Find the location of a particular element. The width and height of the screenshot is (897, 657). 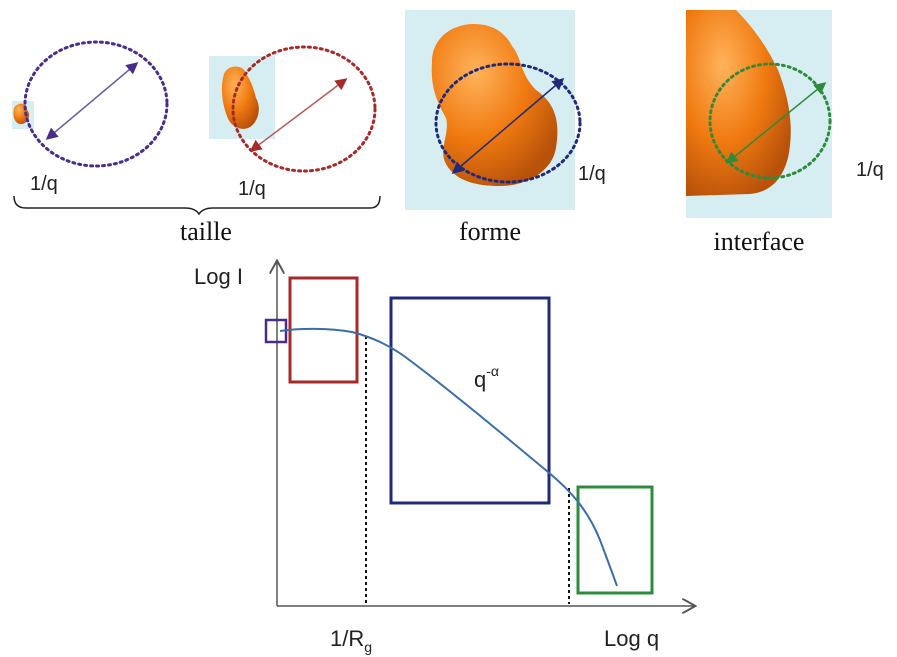

taille-brace is located at coordinates (197, 205).